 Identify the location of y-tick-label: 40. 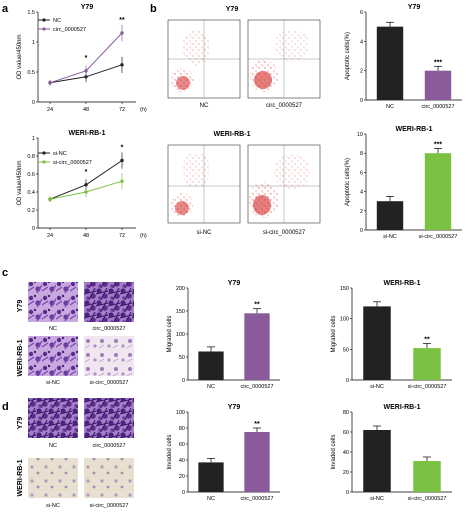
(182, 461).